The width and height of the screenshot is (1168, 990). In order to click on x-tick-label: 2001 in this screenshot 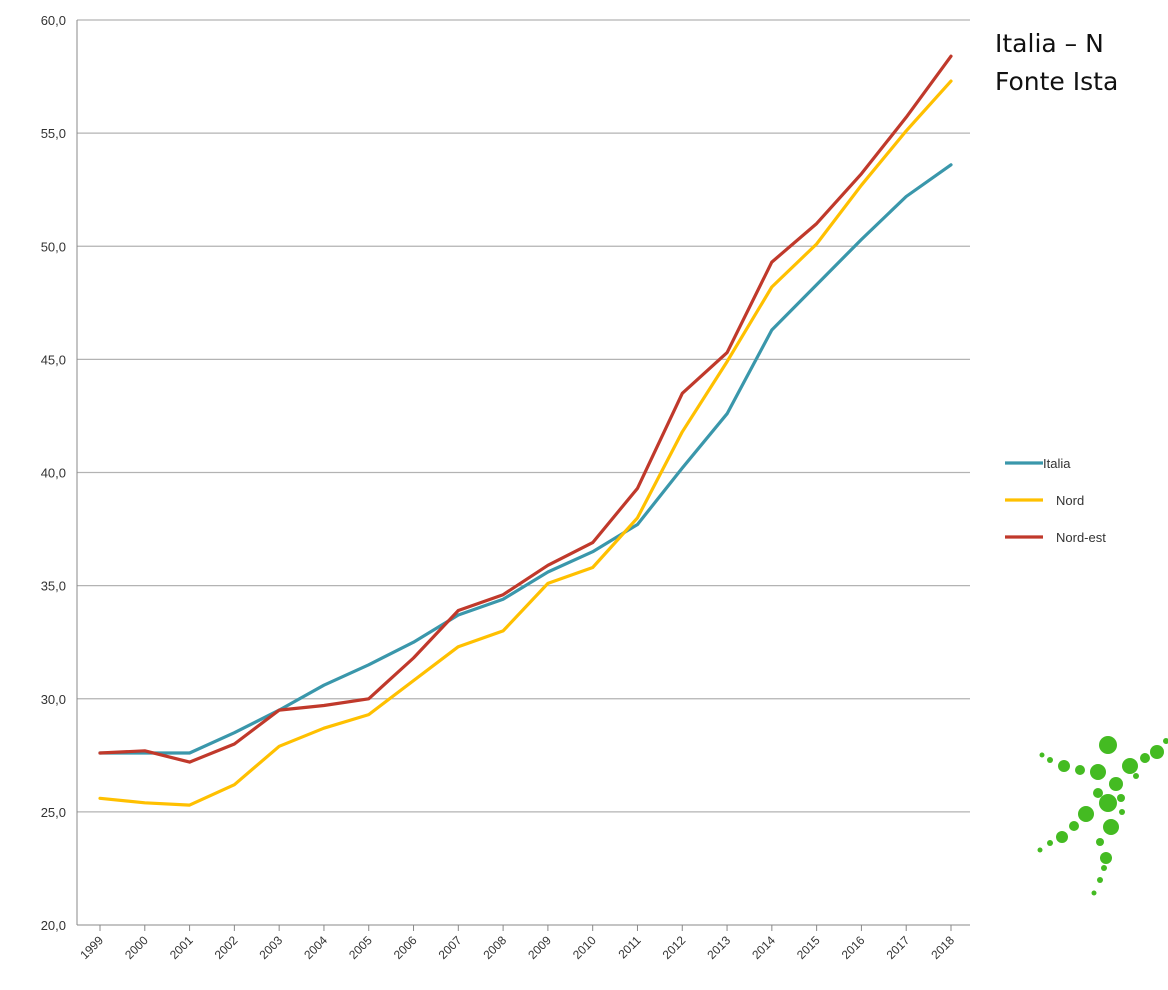, I will do `click(181, 947)`.